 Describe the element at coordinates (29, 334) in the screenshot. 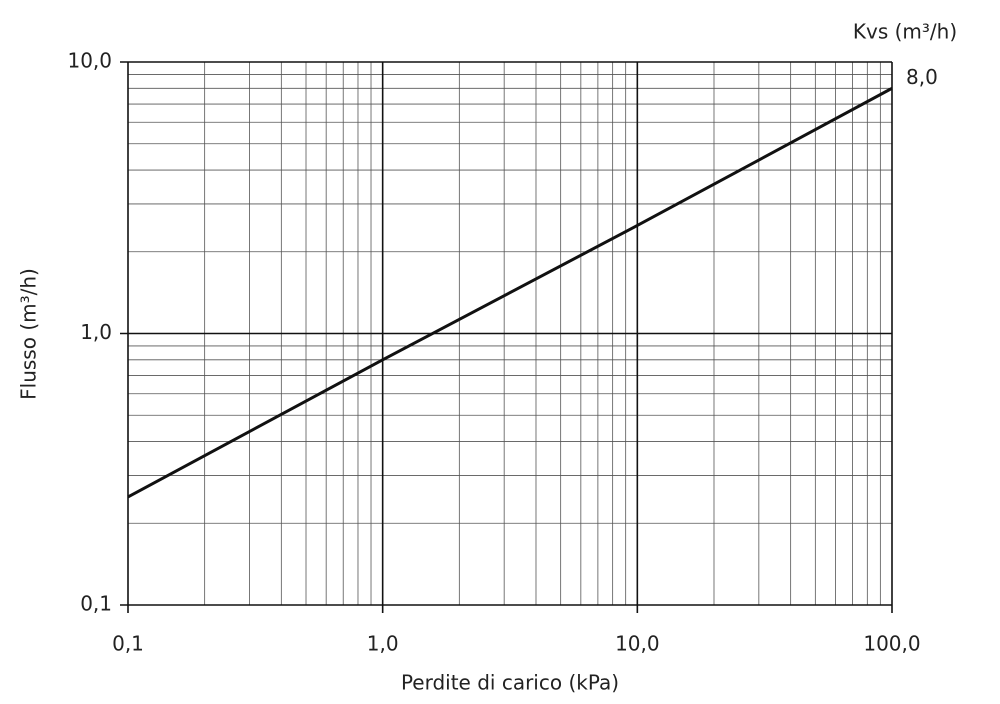

I see `y-axis-label: Flusso (m³/h)` at that location.